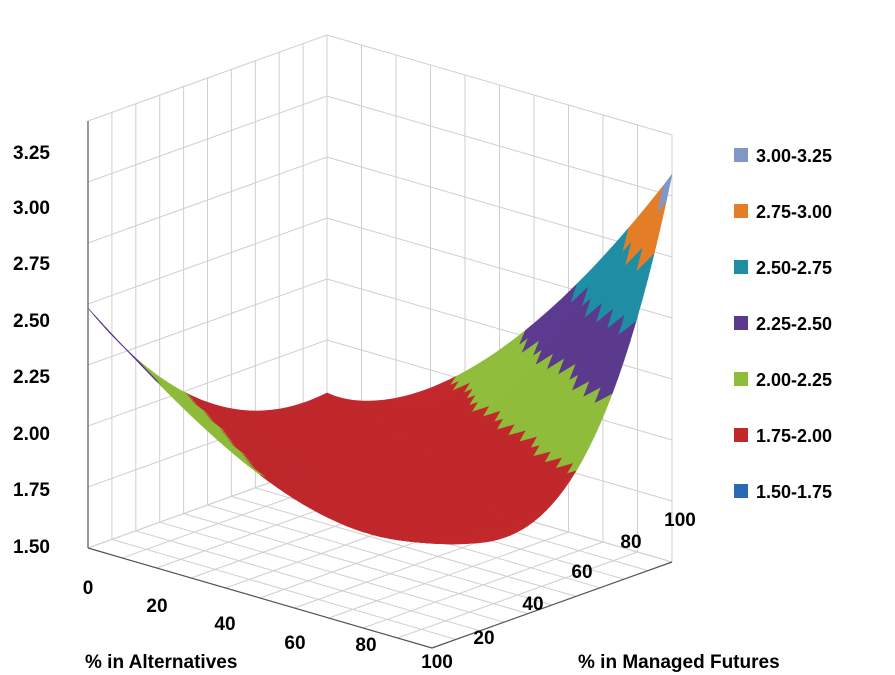  What do you see at coordinates (794, 212) in the screenshot?
I see `legend-label: 2.75-3.00` at bounding box center [794, 212].